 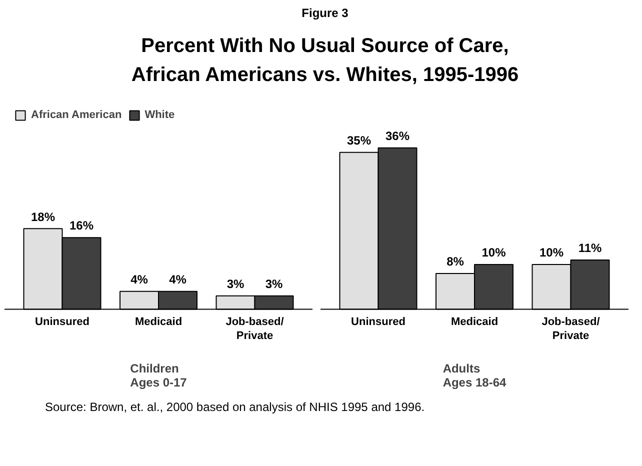 What do you see at coordinates (235, 407) in the screenshot?
I see `source-note: Source: Brown, et. al., 2000 based on analysis of NHIS 1995 and 1996.` at bounding box center [235, 407].